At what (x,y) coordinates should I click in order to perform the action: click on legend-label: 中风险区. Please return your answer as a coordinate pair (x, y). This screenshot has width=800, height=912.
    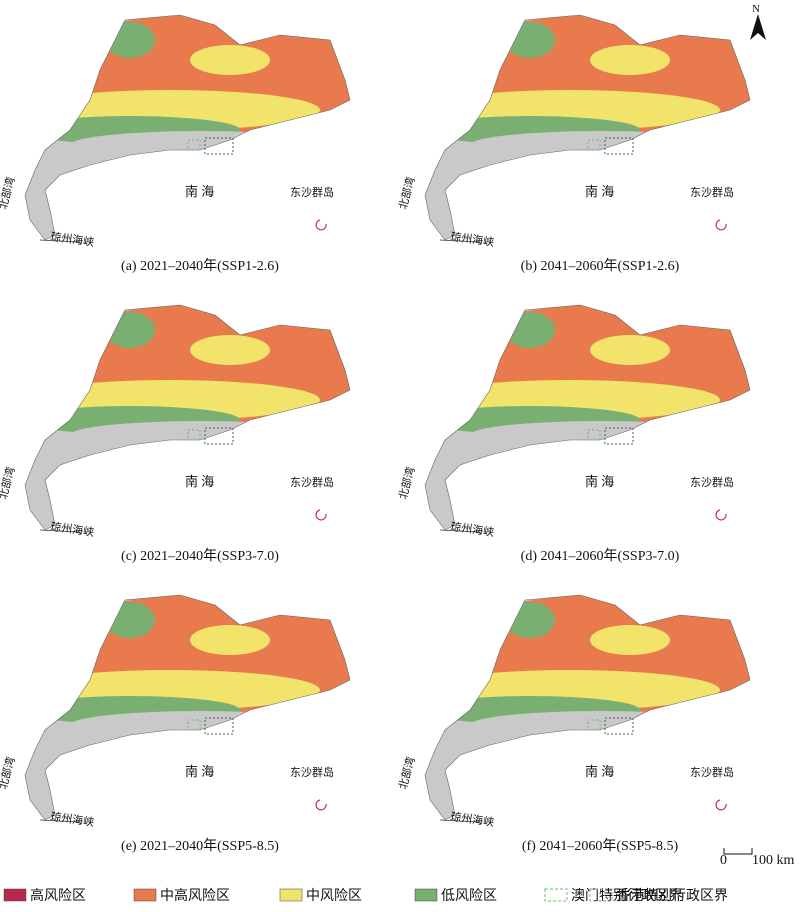
    Looking at the image, I should click on (334, 896).